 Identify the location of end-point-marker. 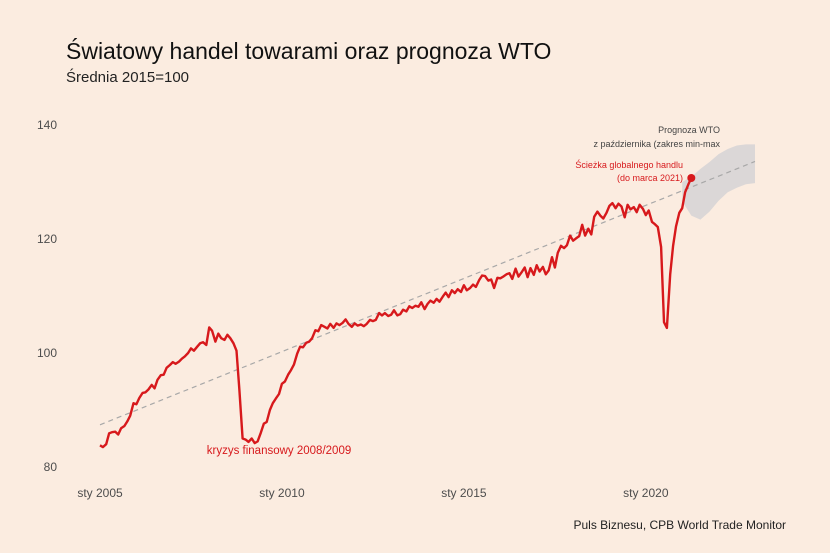
(691, 178).